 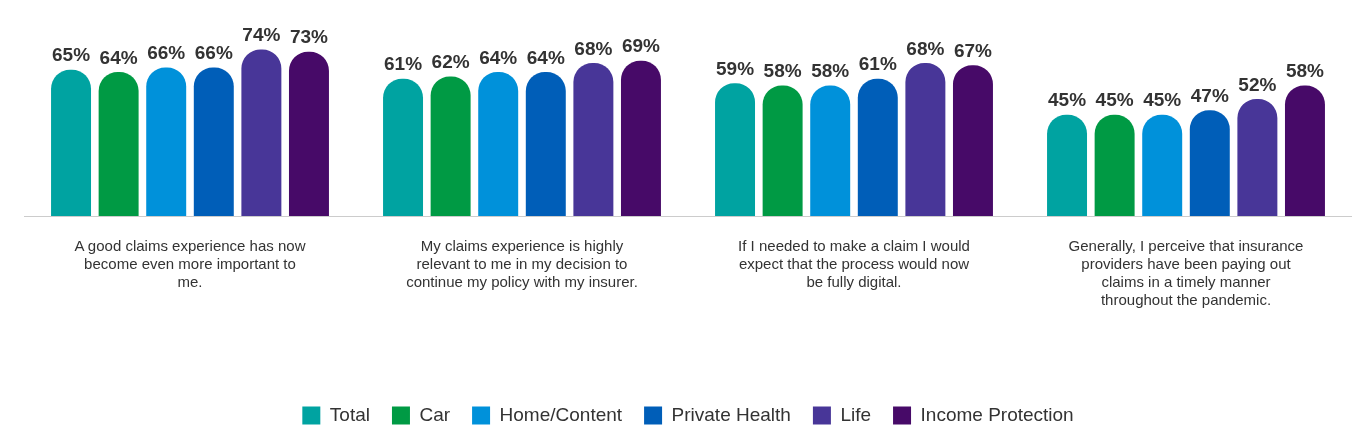 I want to click on data-label: 73%, so click(x=309, y=37).